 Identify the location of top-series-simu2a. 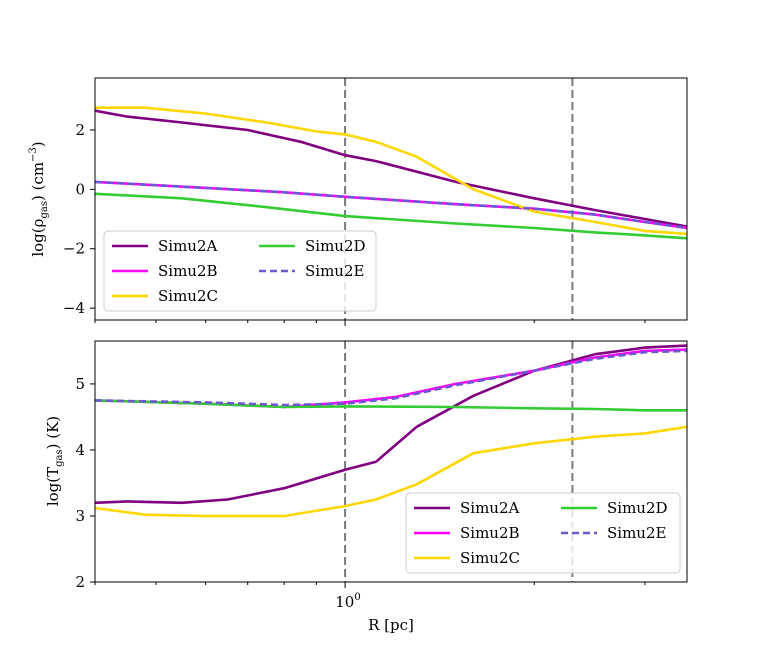
(391, 168).